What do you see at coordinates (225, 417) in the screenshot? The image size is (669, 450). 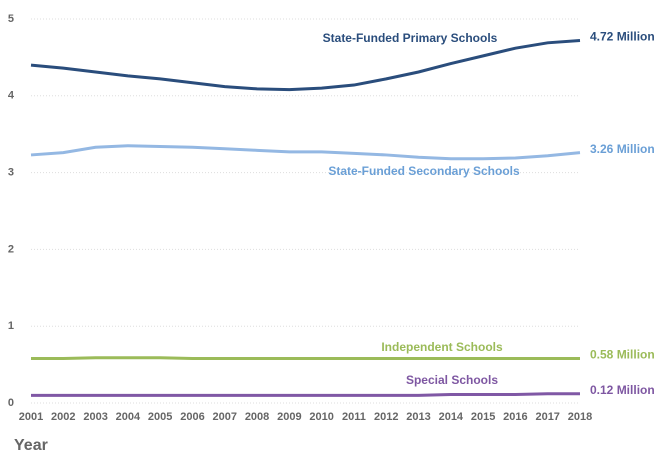 I see `x-tick-label: 2007` at bounding box center [225, 417].